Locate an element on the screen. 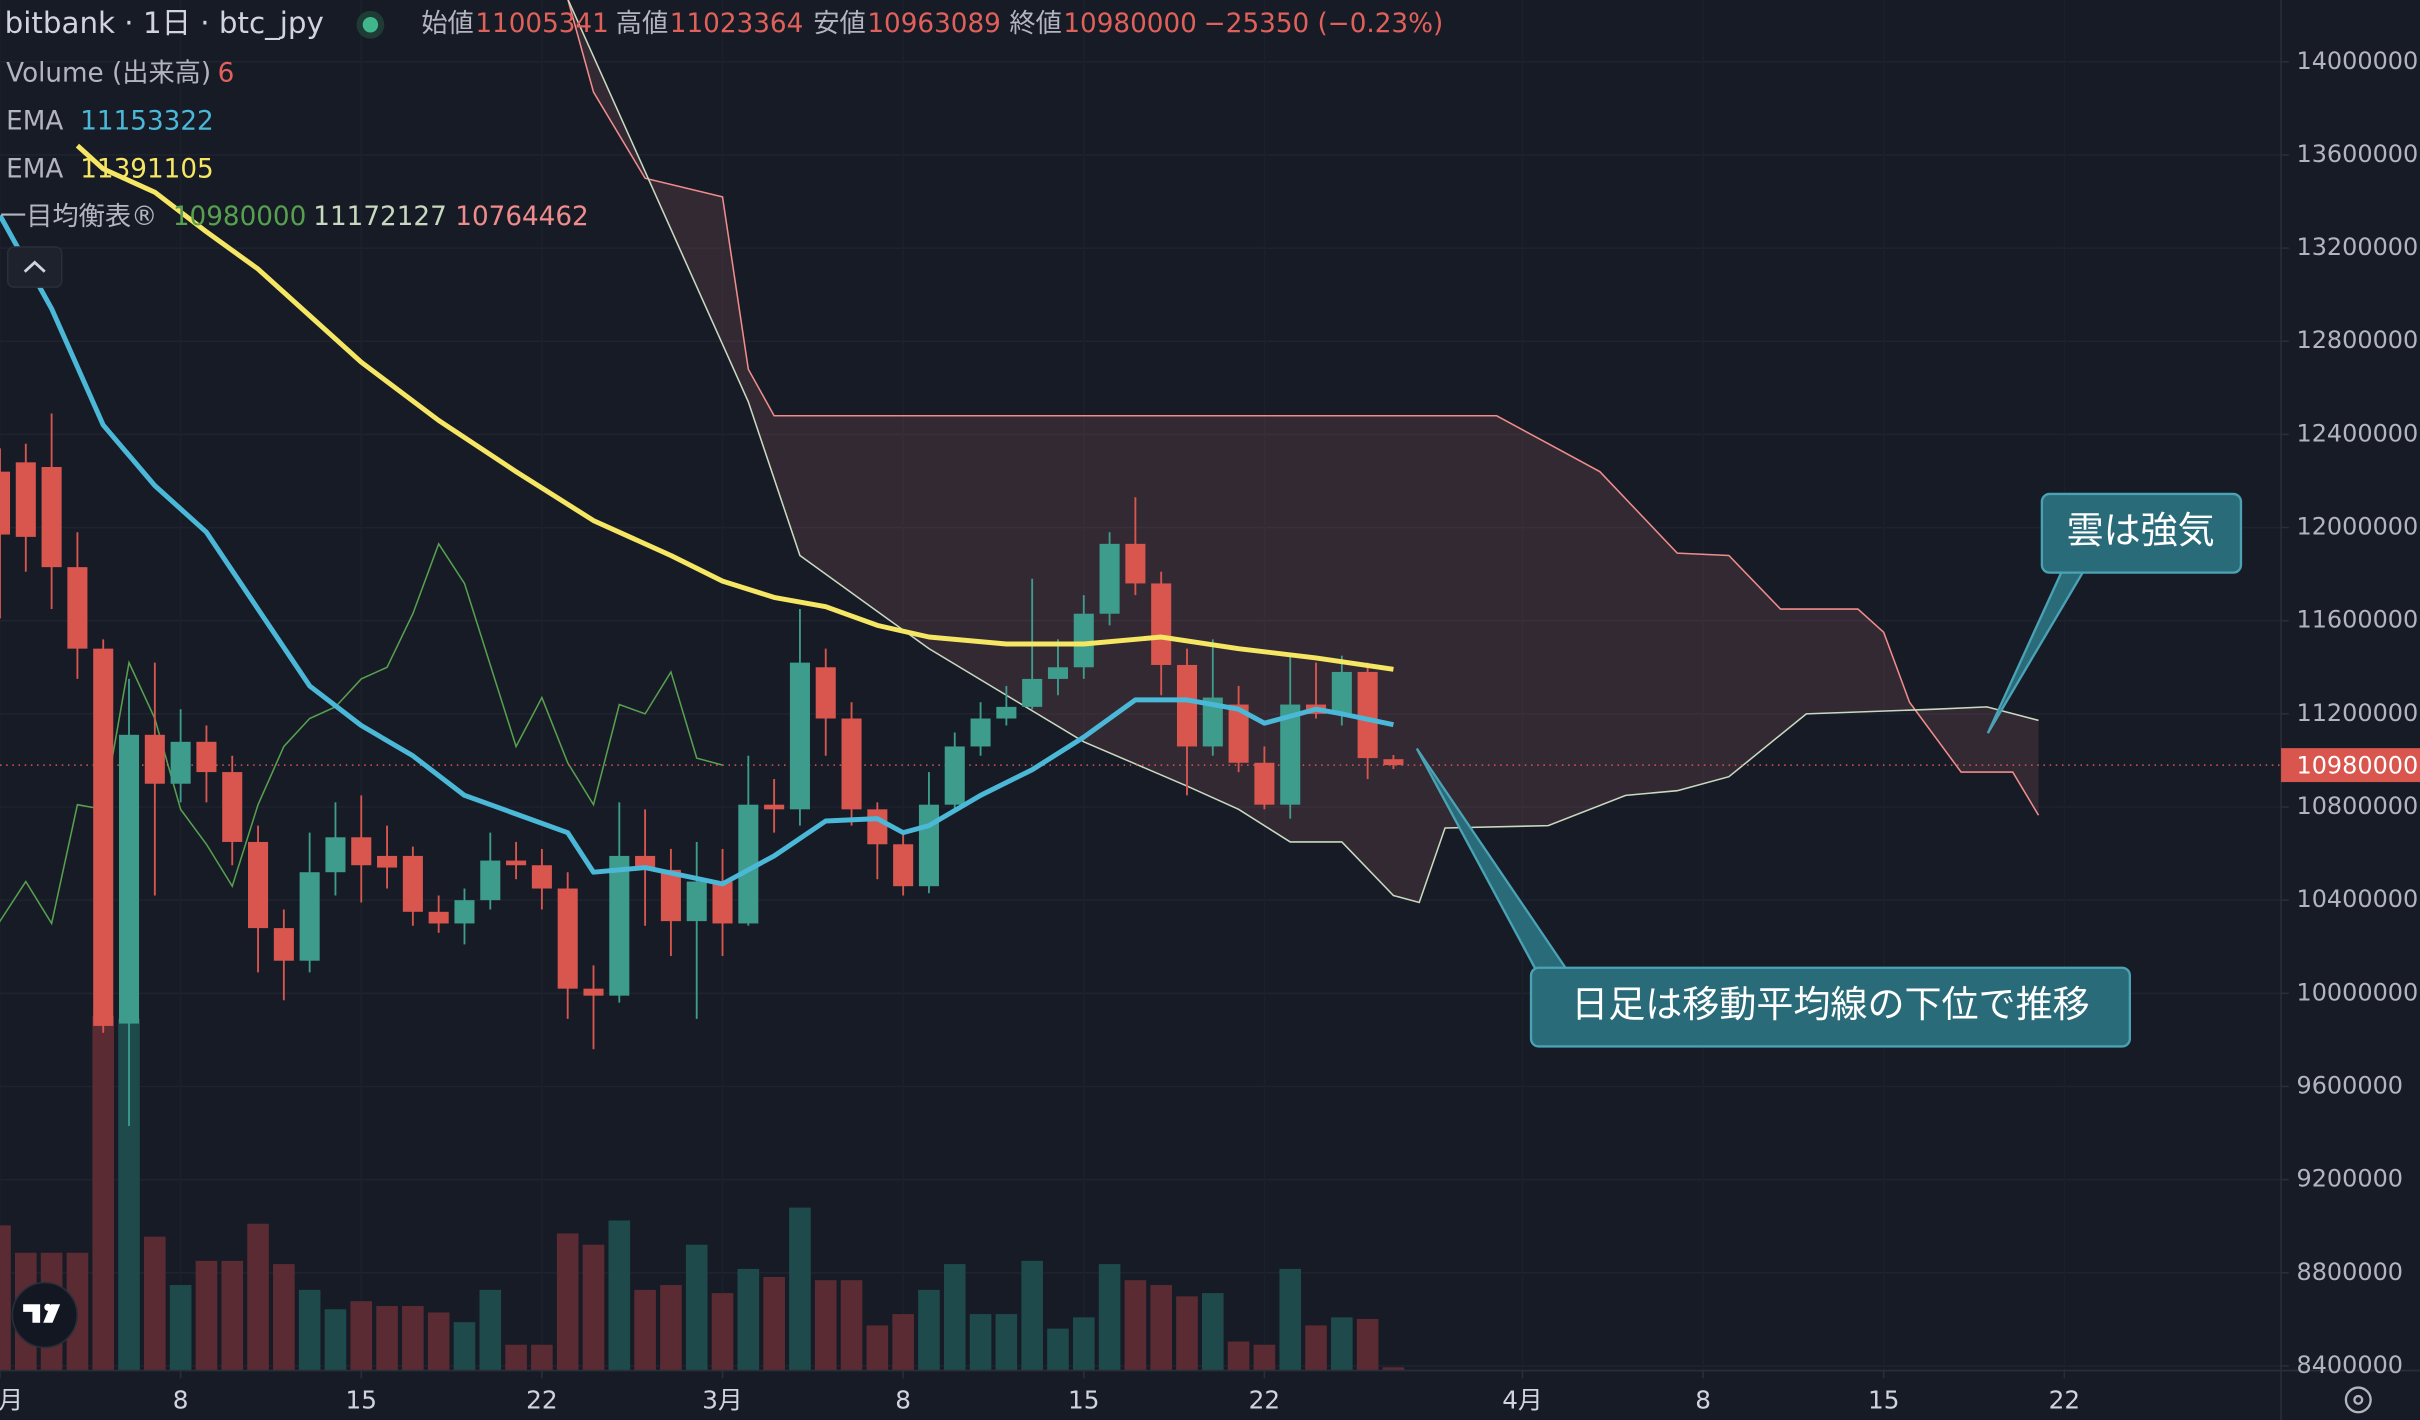 The height and width of the screenshot is (1420, 2420). y-tick-label: 13200000 is located at coordinates (2358, 247).